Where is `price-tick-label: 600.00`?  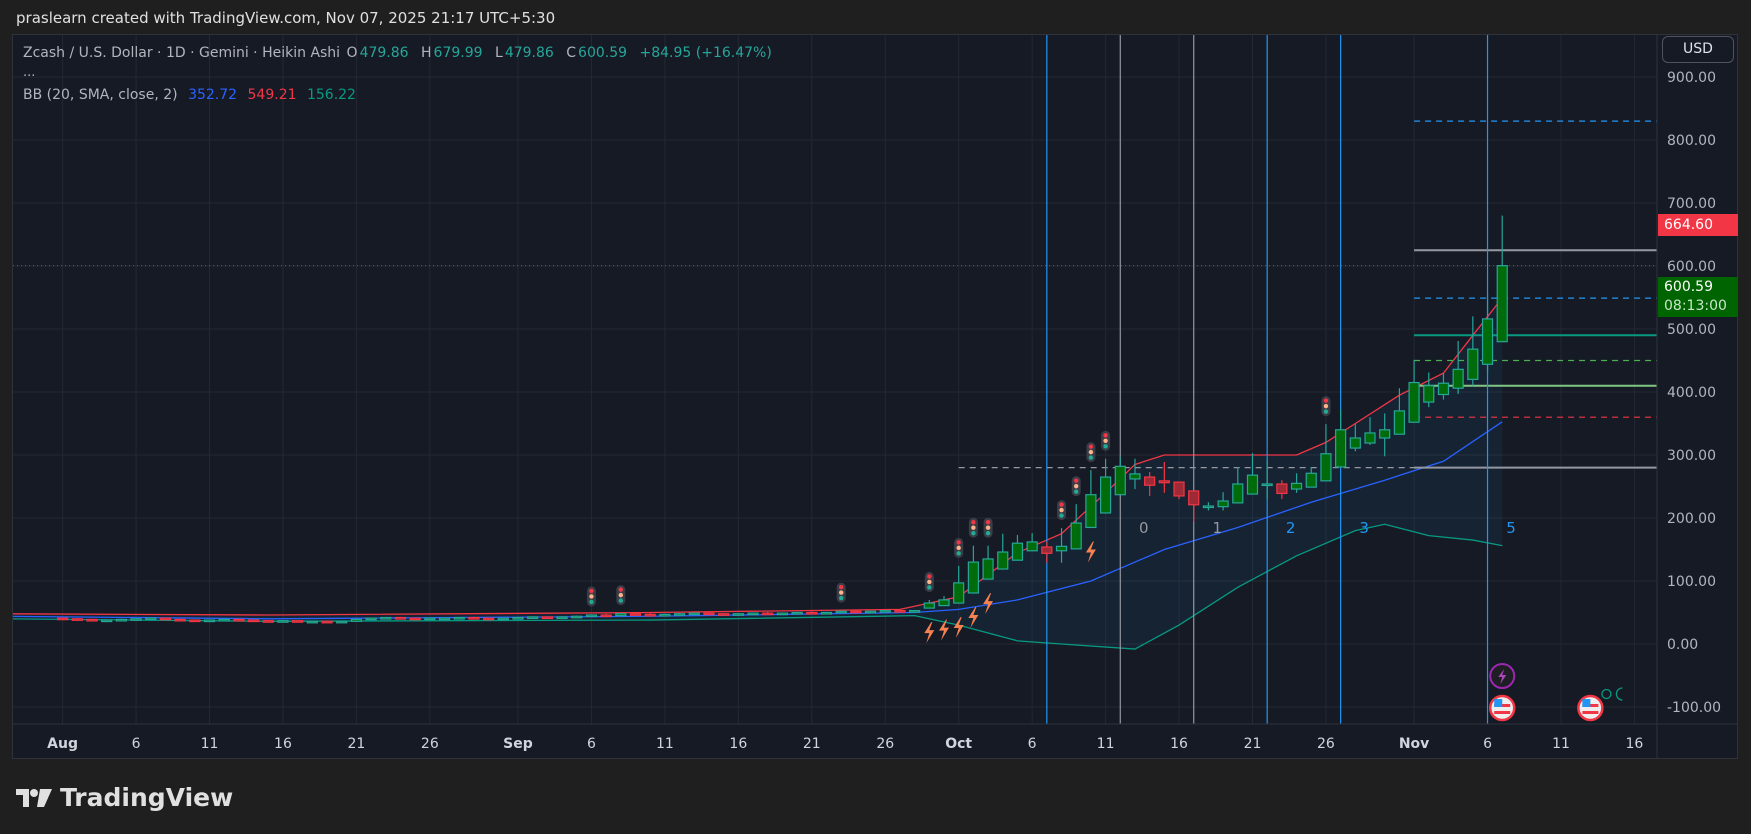 price-tick-label: 600.00 is located at coordinates (1691, 267).